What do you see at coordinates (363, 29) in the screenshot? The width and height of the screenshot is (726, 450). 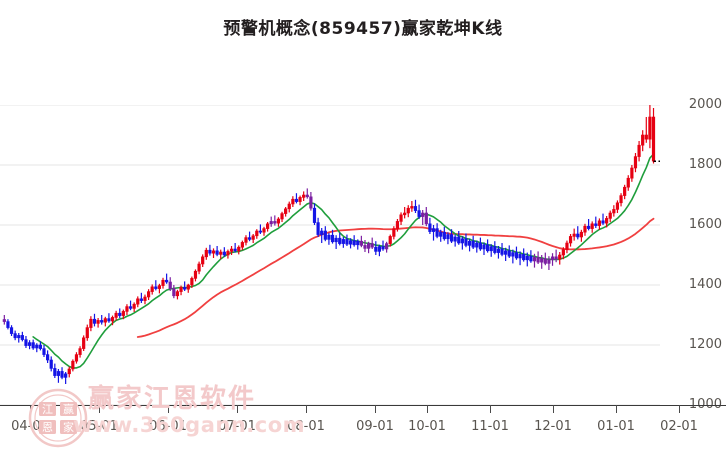 I see `page-title: 预警机概念(859457)赢家乾坤K线` at bounding box center [363, 29].